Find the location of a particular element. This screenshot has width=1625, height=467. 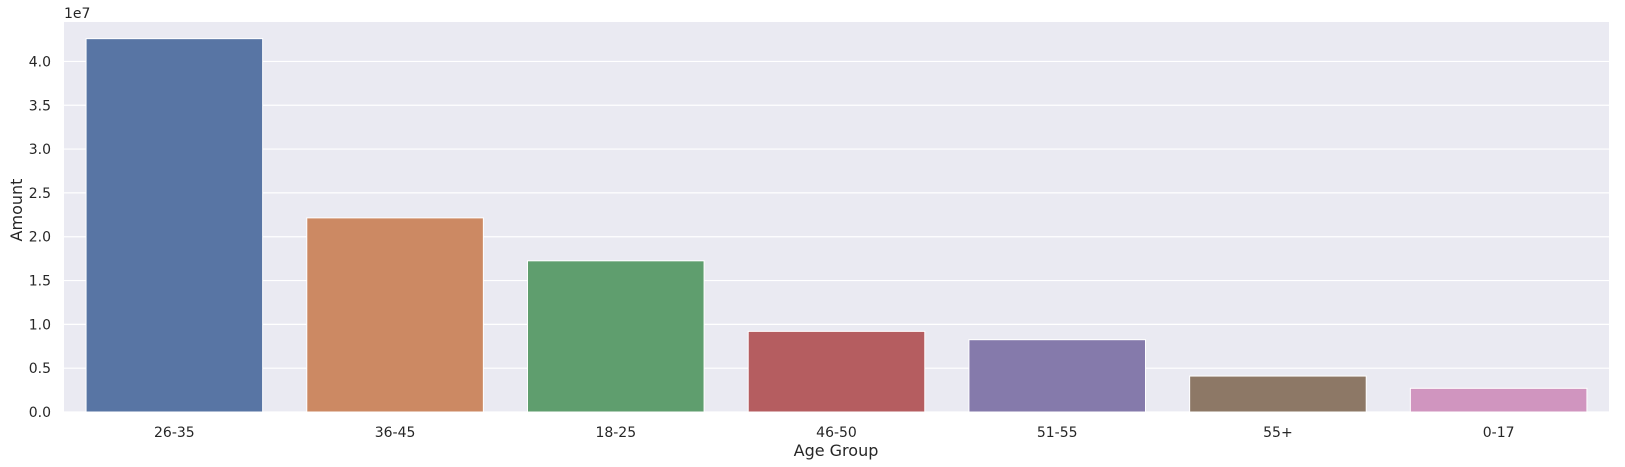

y-tick-label: 0.5 is located at coordinates (40, 369).